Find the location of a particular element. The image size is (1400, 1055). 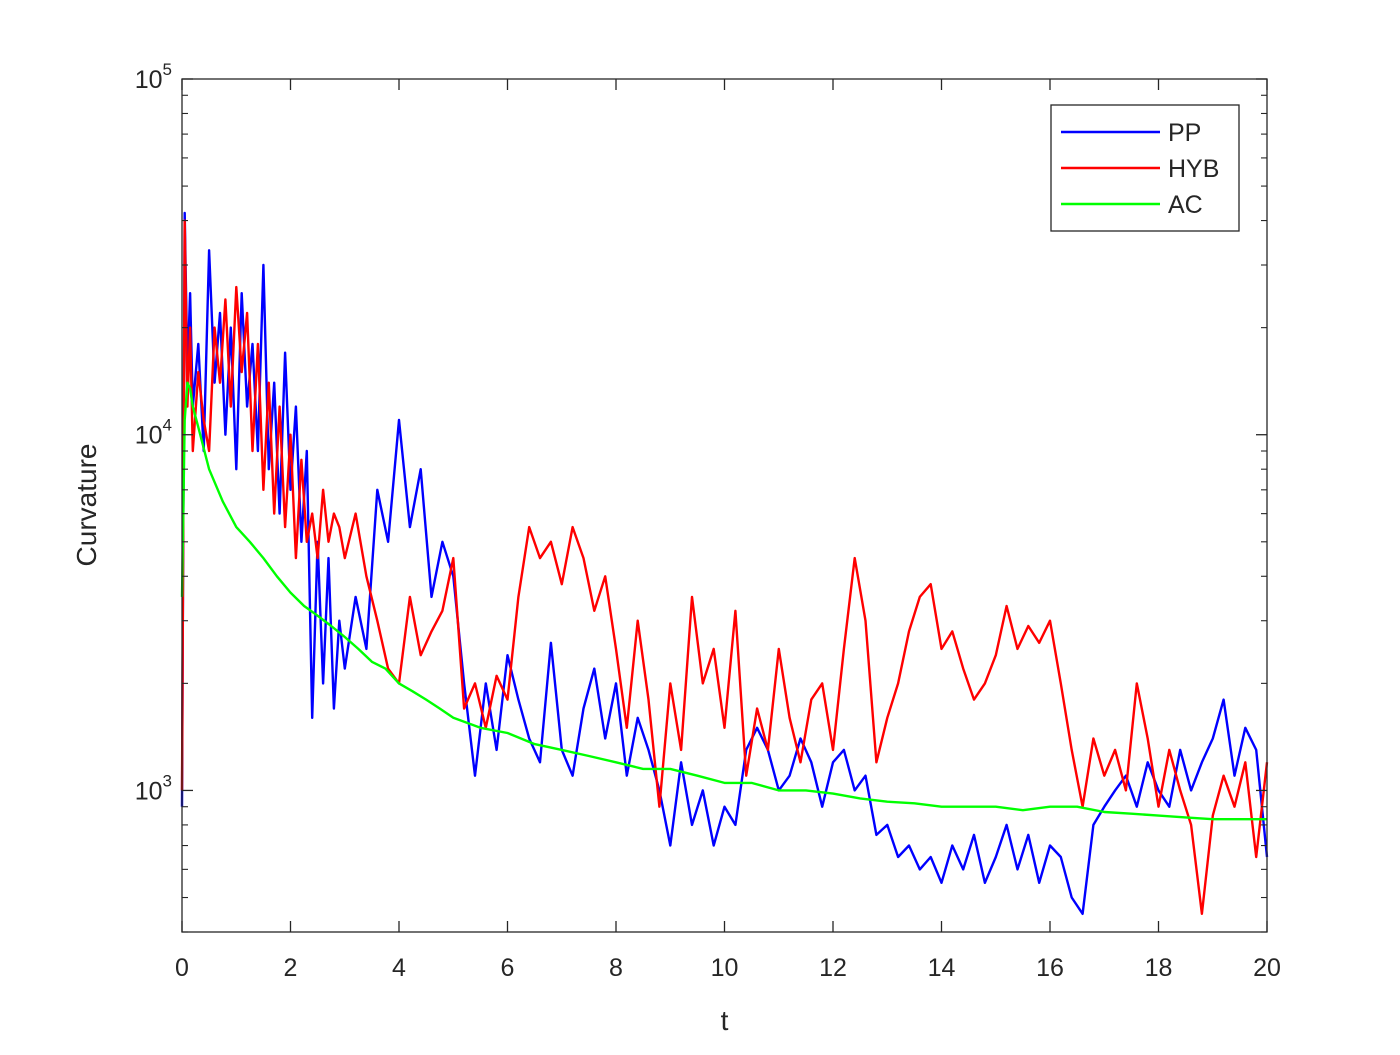

y-tick-label: 10⁵ is located at coordinates (153, 77).